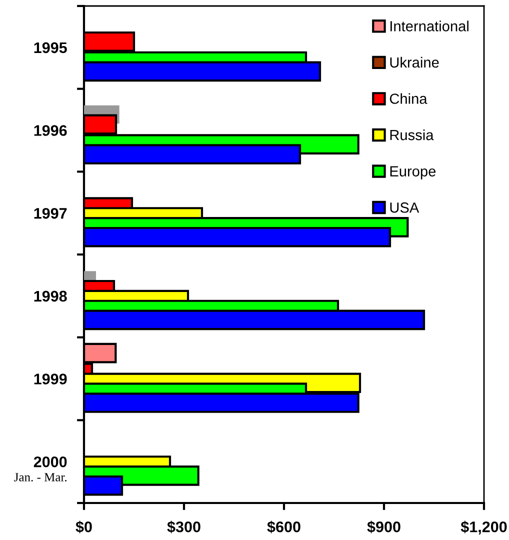  Describe the element at coordinates (40, 477) in the screenshot. I see `text: Jan. - Mar.` at that location.